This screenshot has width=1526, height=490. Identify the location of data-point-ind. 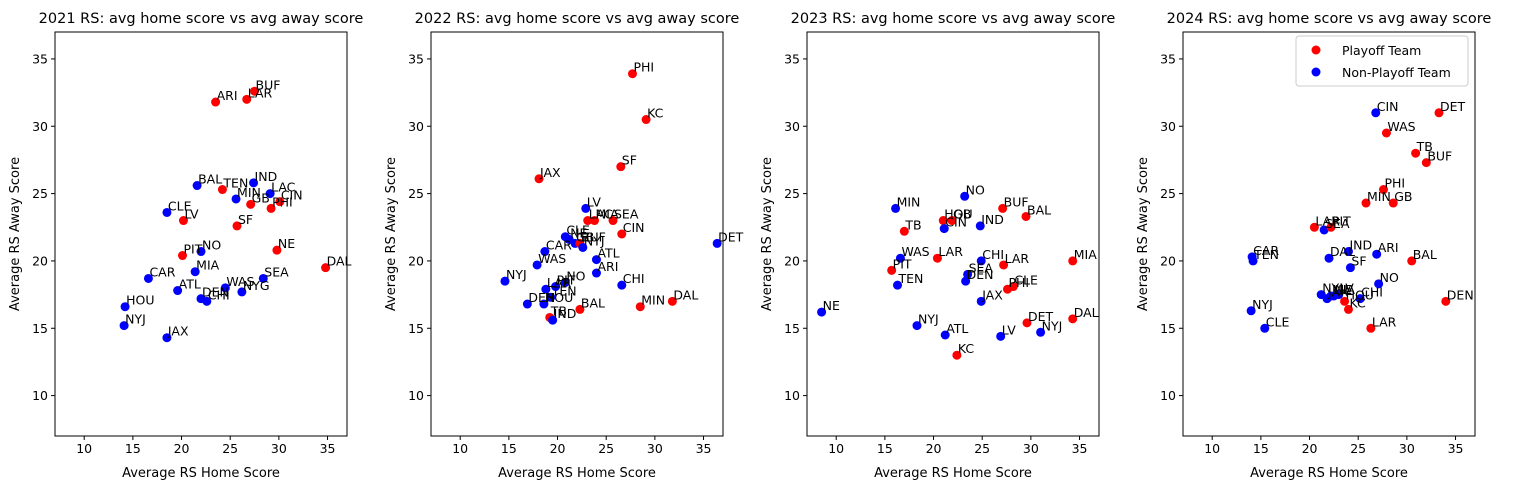
(553, 320).